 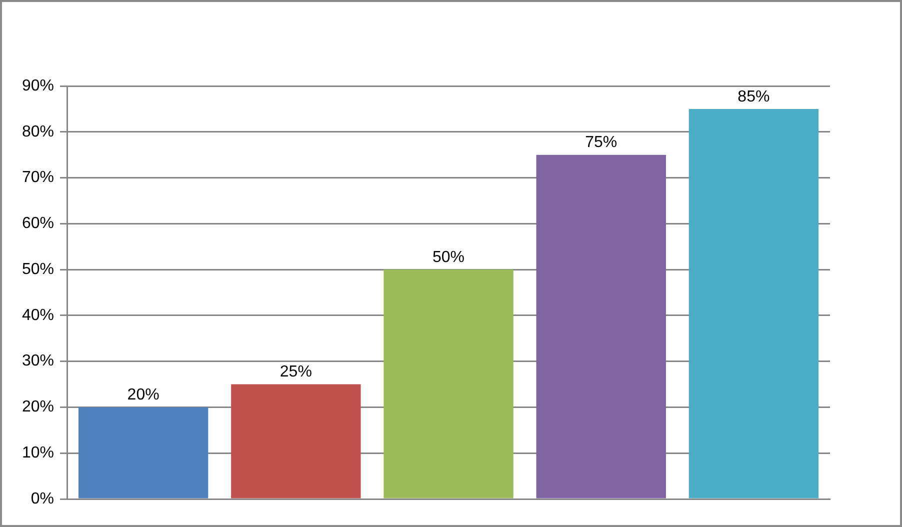 What do you see at coordinates (42, 499) in the screenshot?
I see `y-tick-label: 0%` at bounding box center [42, 499].